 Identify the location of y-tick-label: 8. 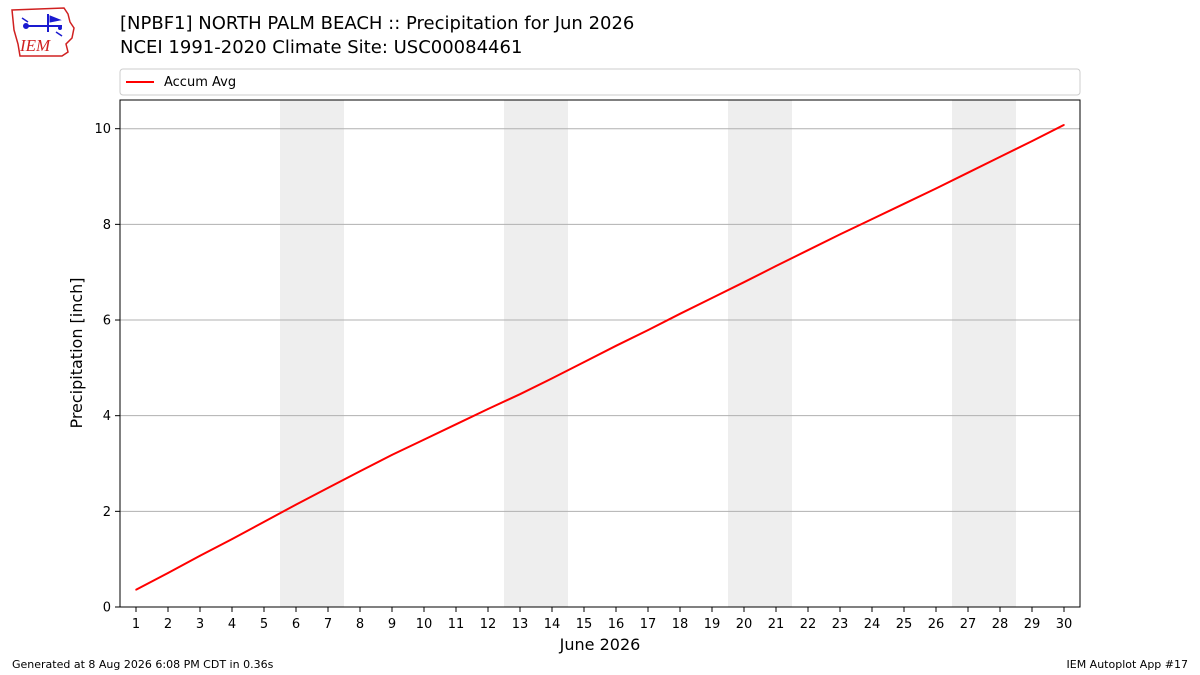
(107, 225).